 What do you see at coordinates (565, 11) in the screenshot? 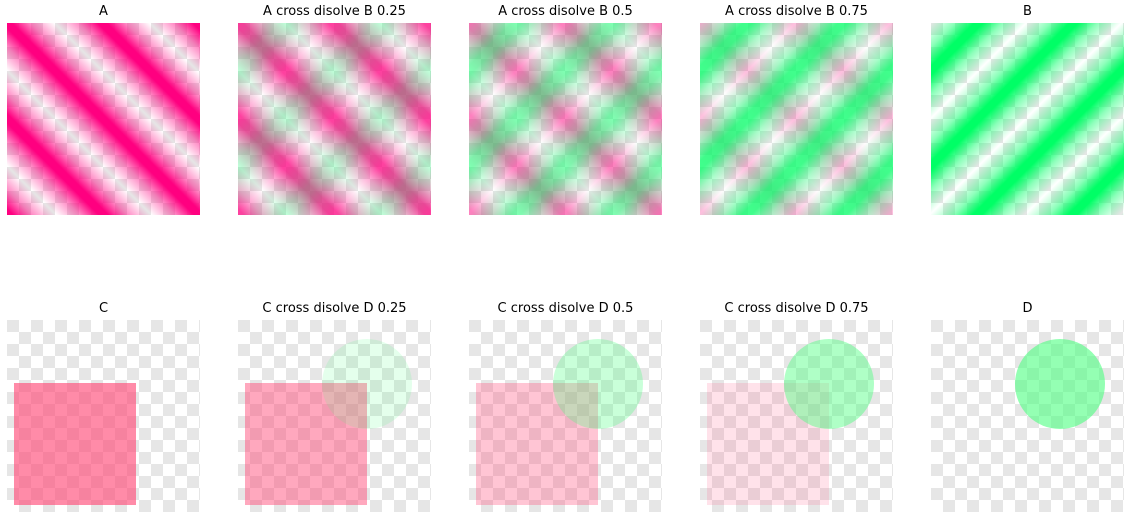
I see `panel-title: A cross disolve B 0.5` at bounding box center [565, 11].